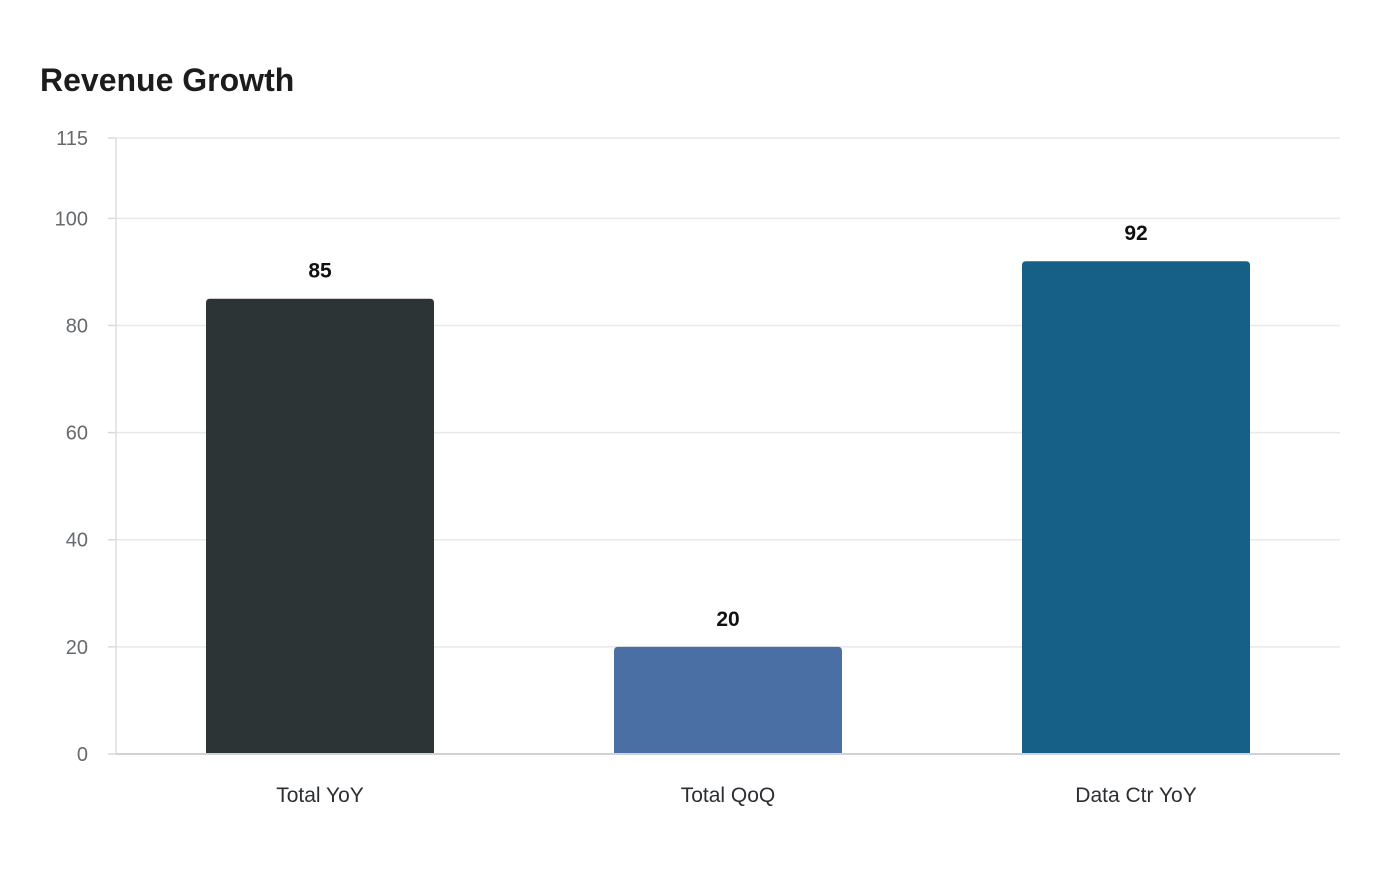 The height and width of the screenshot is (880, 1400). What do you see at coordinates (727, 619) in the screenshot?
I see `data-label: 20` at bounding box center [727, 619].